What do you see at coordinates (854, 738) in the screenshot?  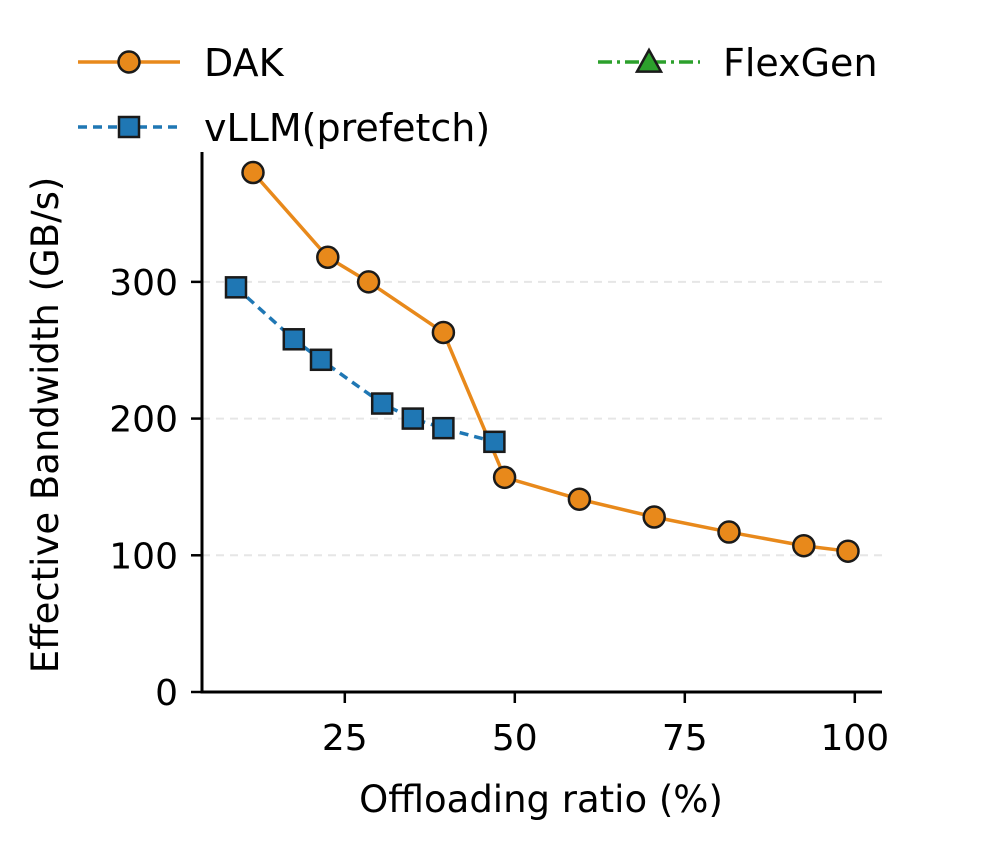 I see `x-tick-label-100: 100` at bounding box center [854, 738].